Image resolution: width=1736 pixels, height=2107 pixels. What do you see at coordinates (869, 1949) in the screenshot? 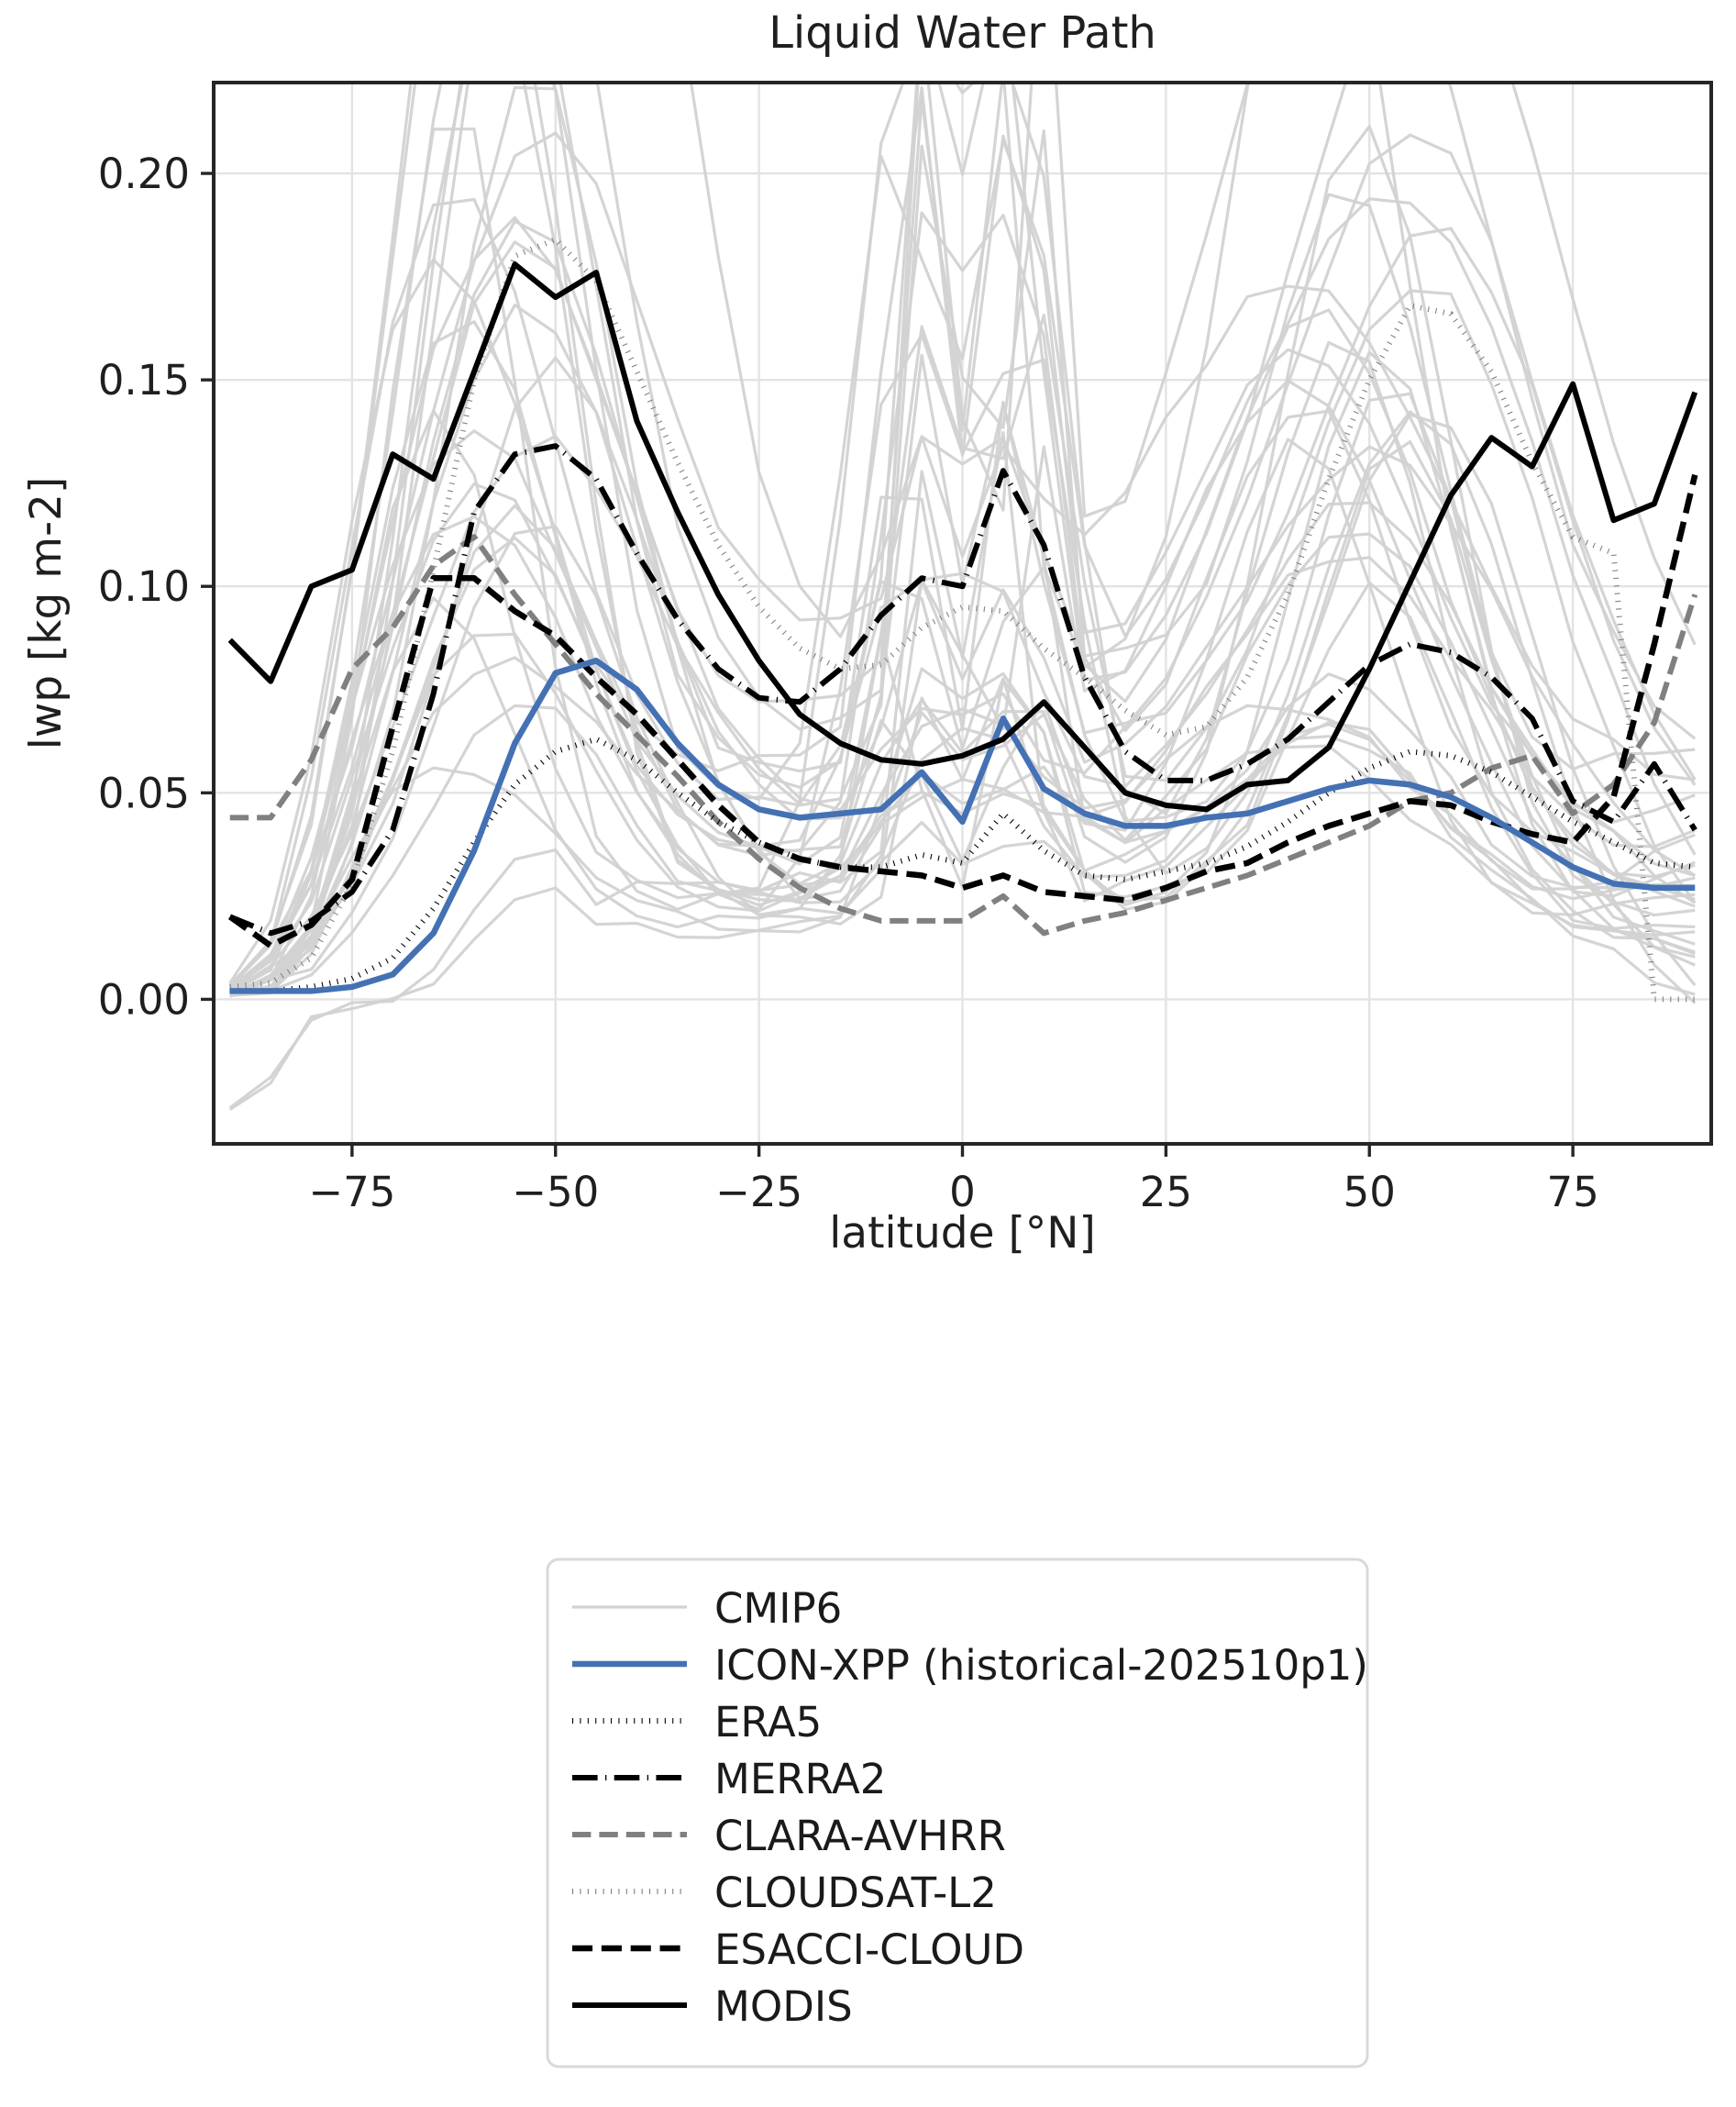
I see `legend-label-esacci-cloud: ESACCI-CLOUD` at bounding box center [869, 1949].